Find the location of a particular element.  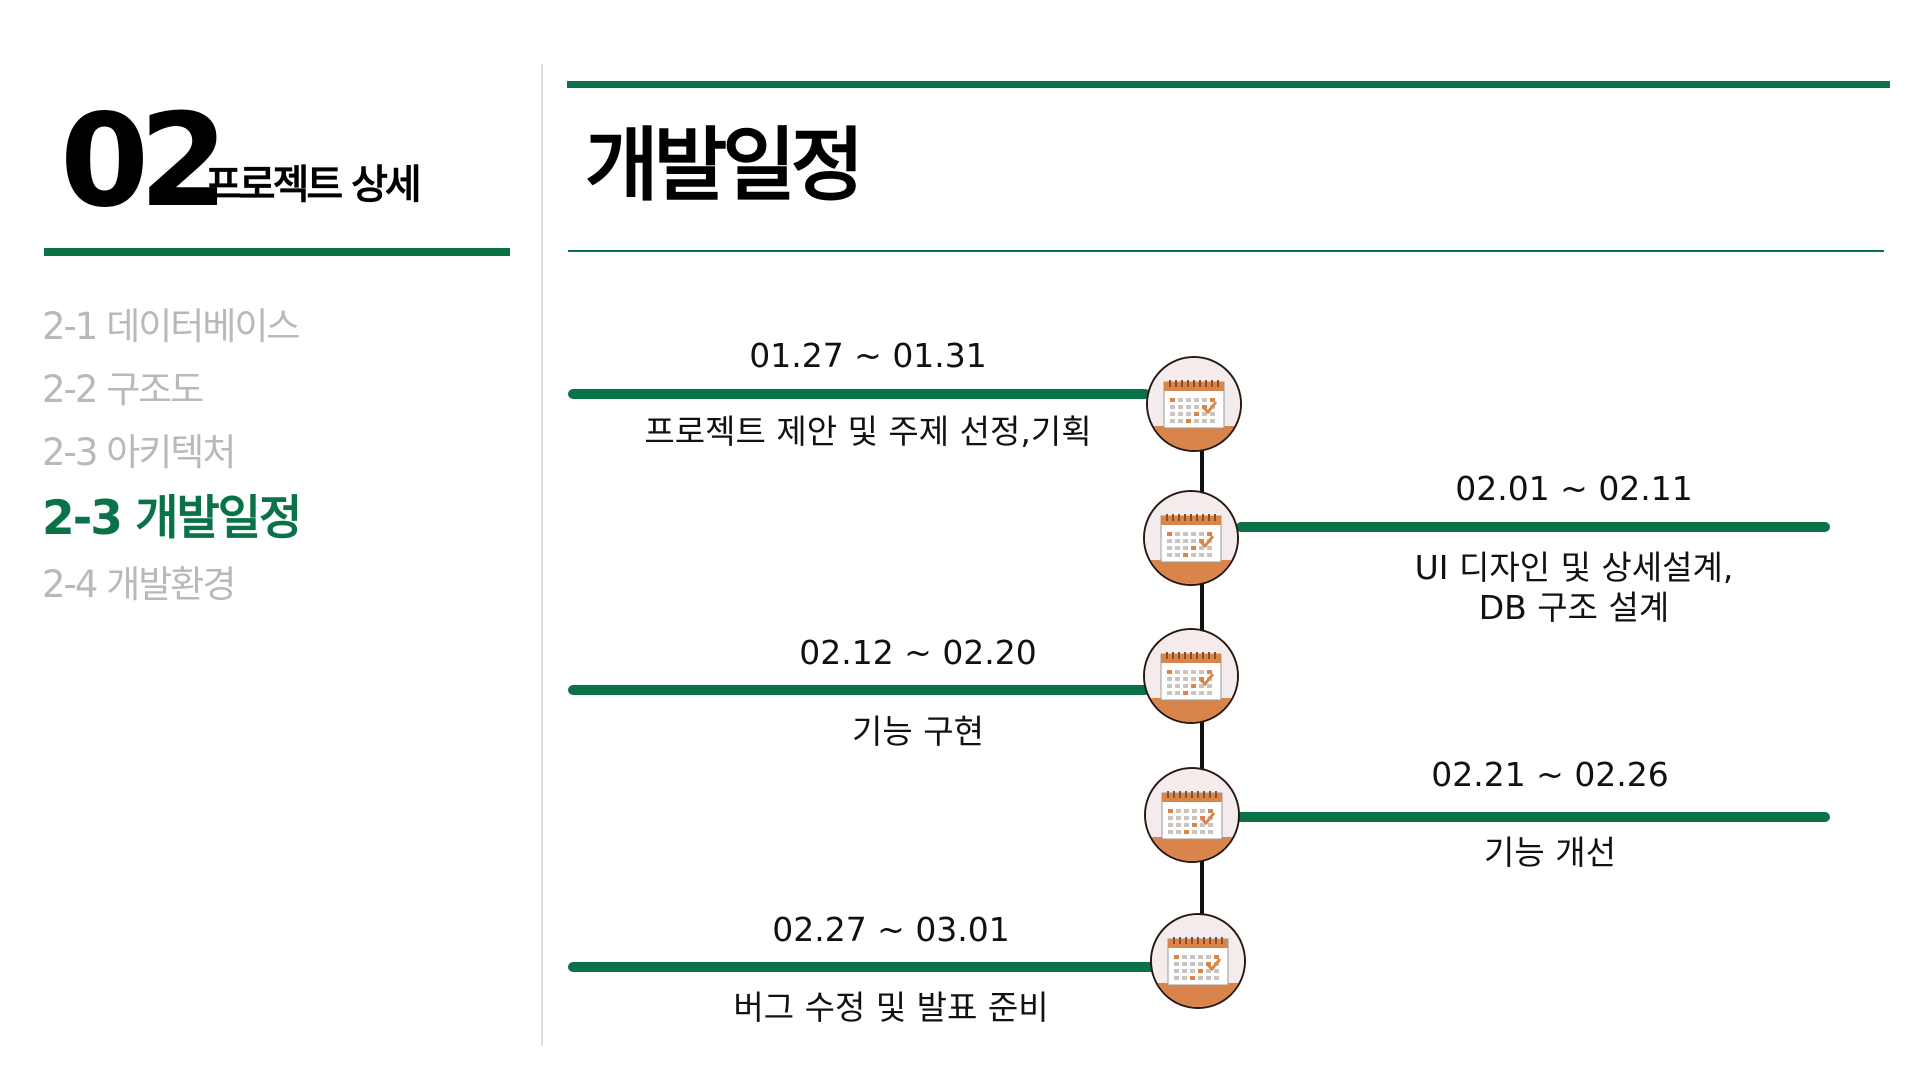

header-rule is located at coordinates (1226, 251).